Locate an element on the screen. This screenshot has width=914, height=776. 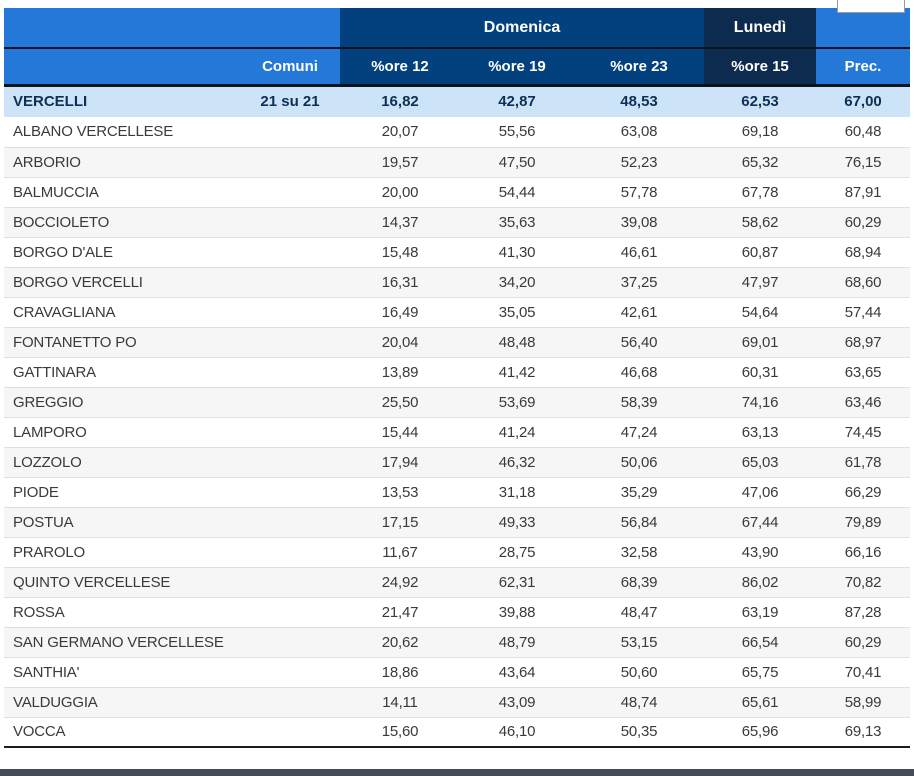
ore12-value: 21,47 is located at coordinates (400, 612).